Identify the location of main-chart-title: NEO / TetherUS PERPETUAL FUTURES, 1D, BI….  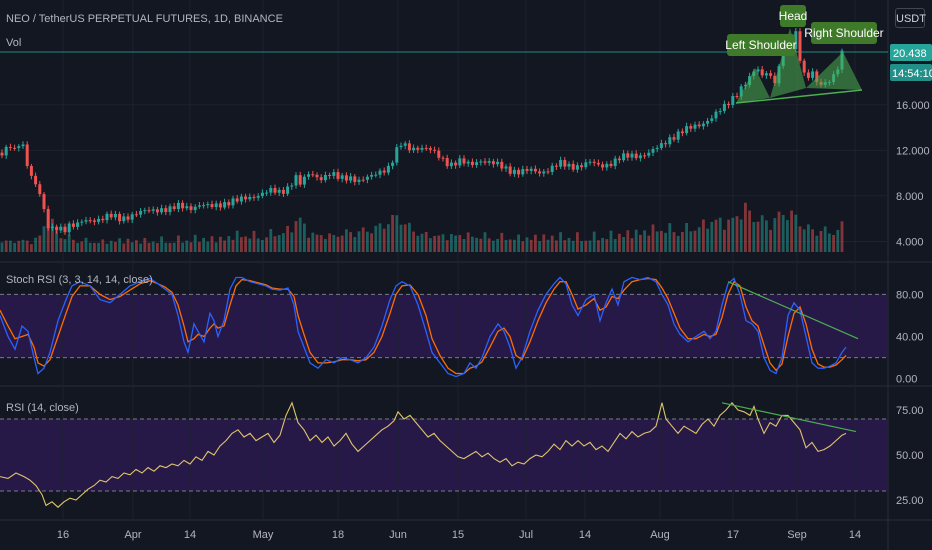
(144, 19).